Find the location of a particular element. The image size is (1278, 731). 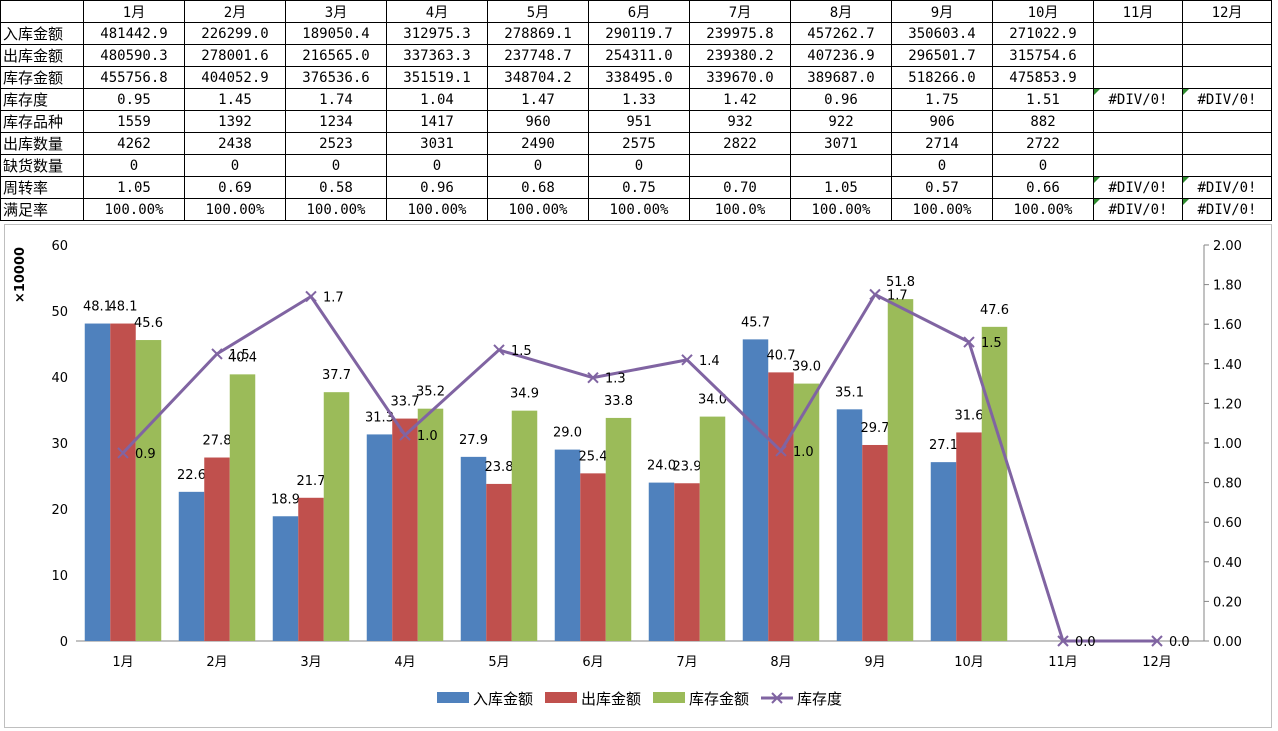

data-cell: 239380.2 is located at coordinates (740, 55).